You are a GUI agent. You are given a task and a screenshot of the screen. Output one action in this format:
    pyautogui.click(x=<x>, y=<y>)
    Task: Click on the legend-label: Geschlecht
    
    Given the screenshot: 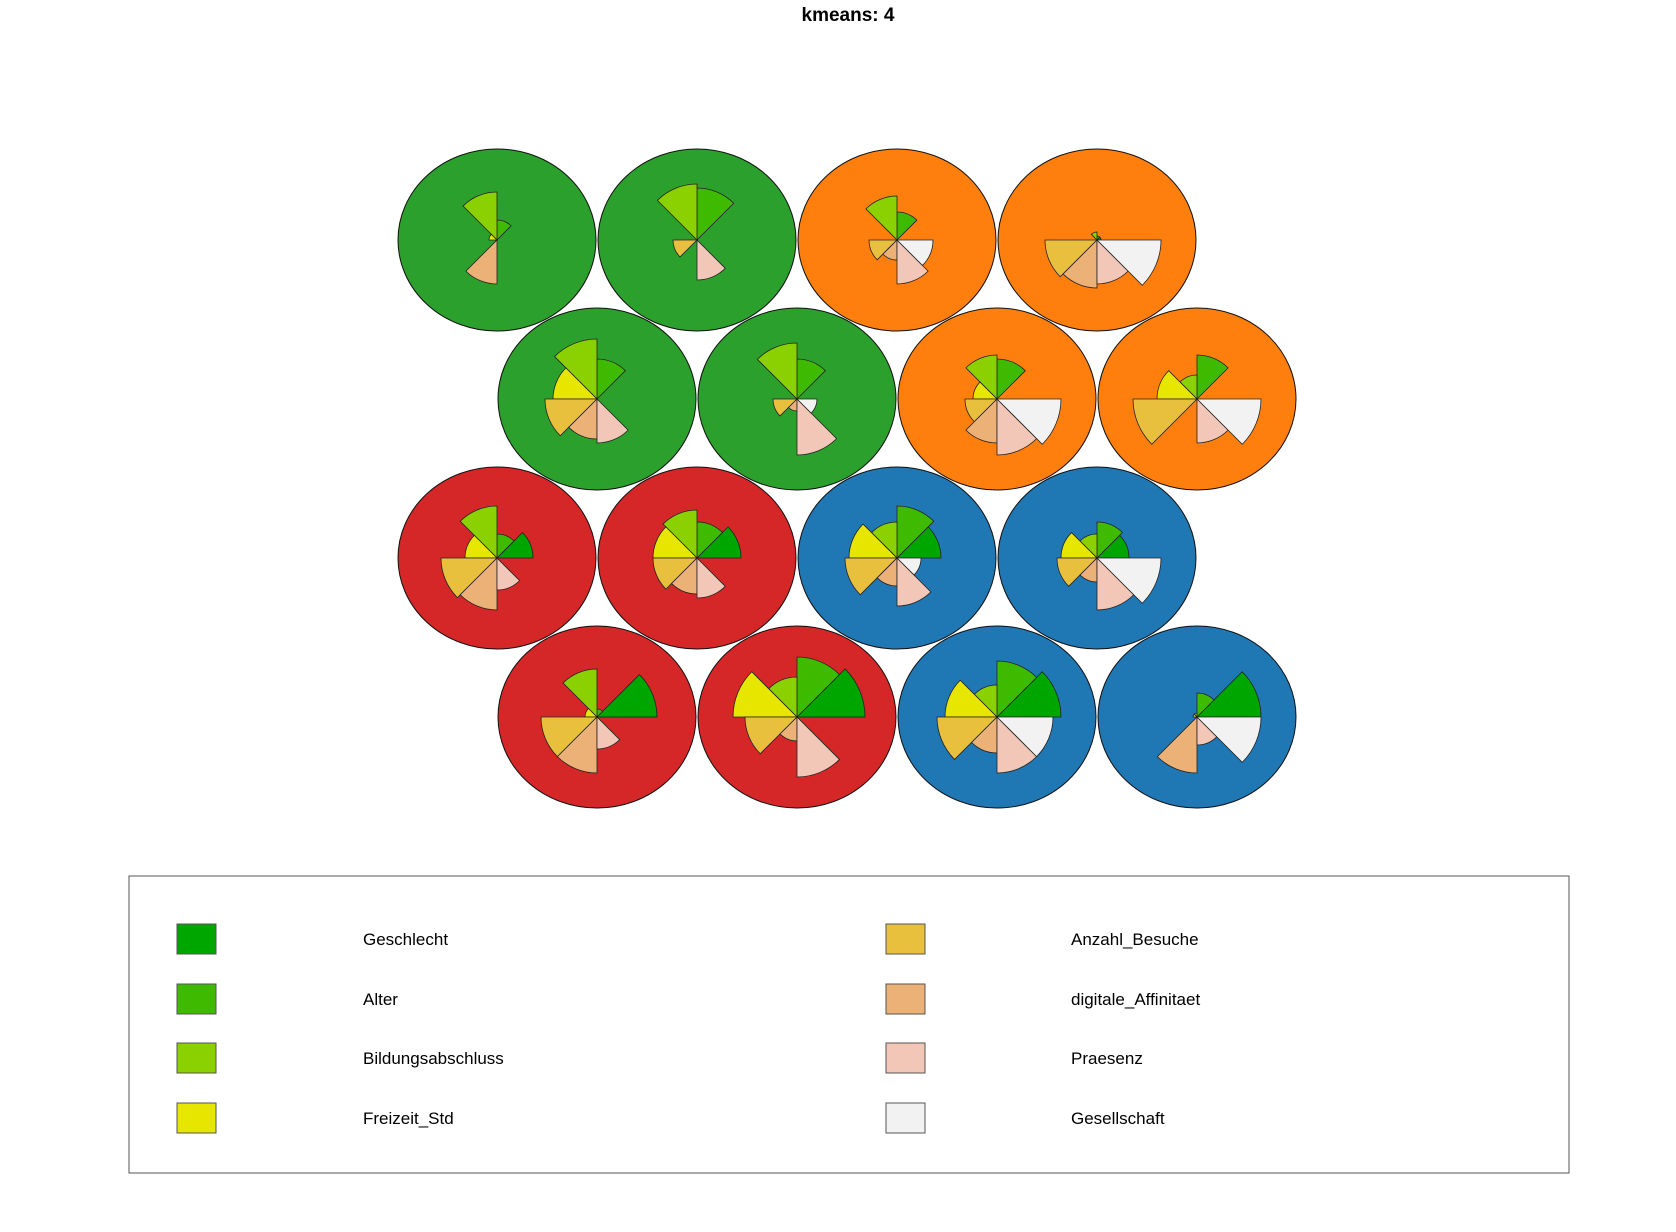 What is the action you would take?
    pyautogui.click(x=405, y=939)
    